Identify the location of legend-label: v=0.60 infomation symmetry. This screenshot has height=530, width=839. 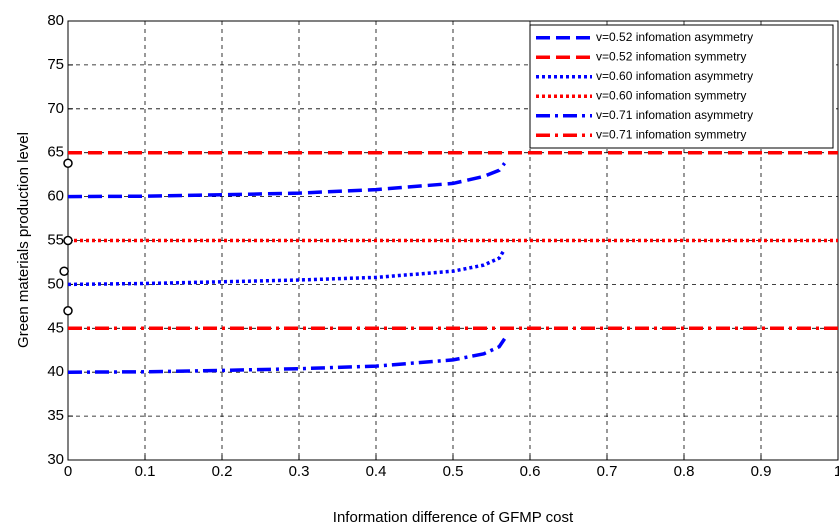
(671, 95).